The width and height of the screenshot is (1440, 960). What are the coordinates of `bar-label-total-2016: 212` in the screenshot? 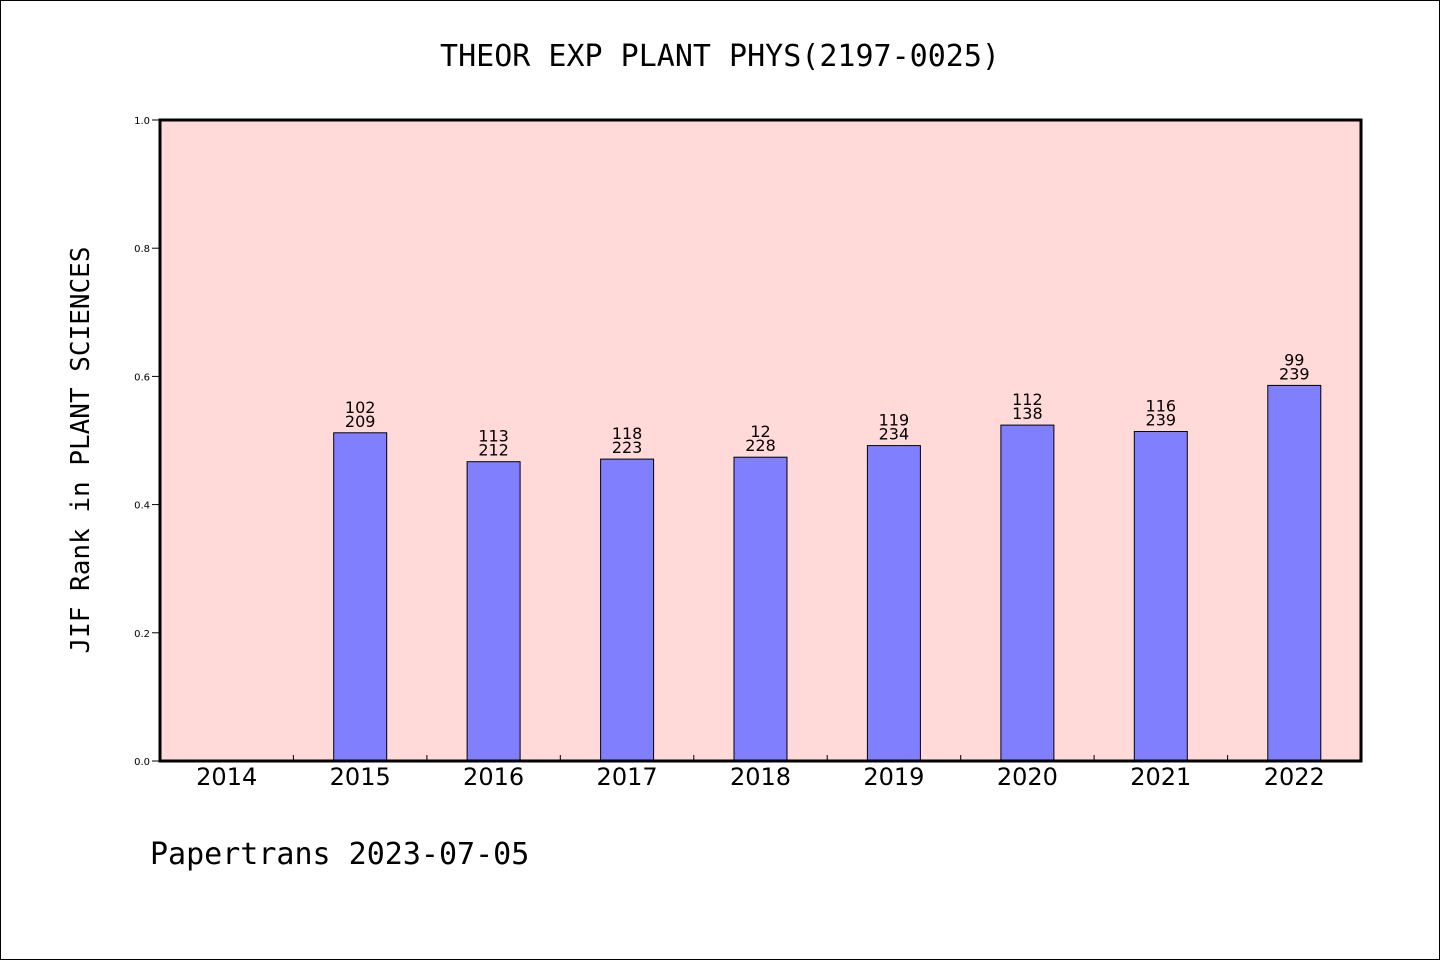 It's located at (493, 450).